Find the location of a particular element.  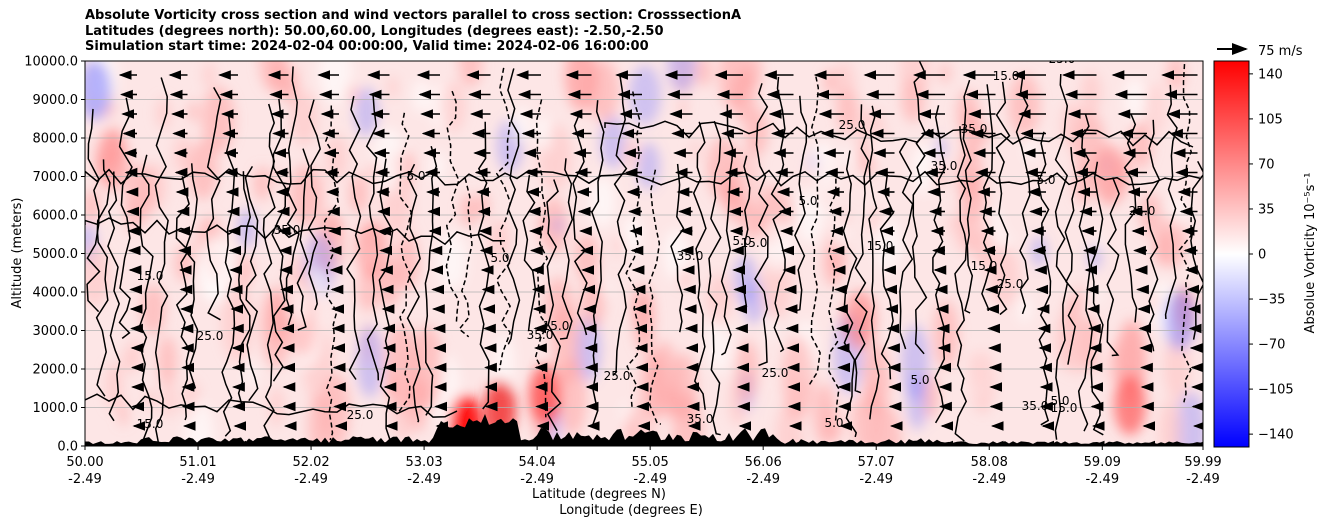

colorbar-label: Absolue Vorticity 10⁻⁵s⁻¹ is located at coordinates (1310, 253).